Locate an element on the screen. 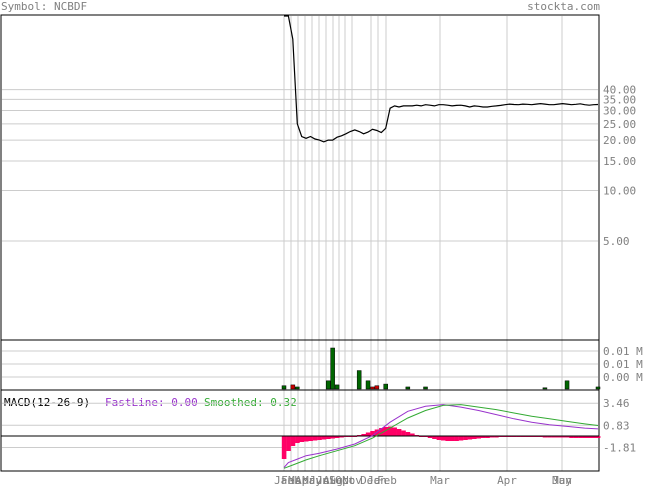 This screenshot has width=655, height=486. date-tick-label: Oct is located at coordinates (345, 480).